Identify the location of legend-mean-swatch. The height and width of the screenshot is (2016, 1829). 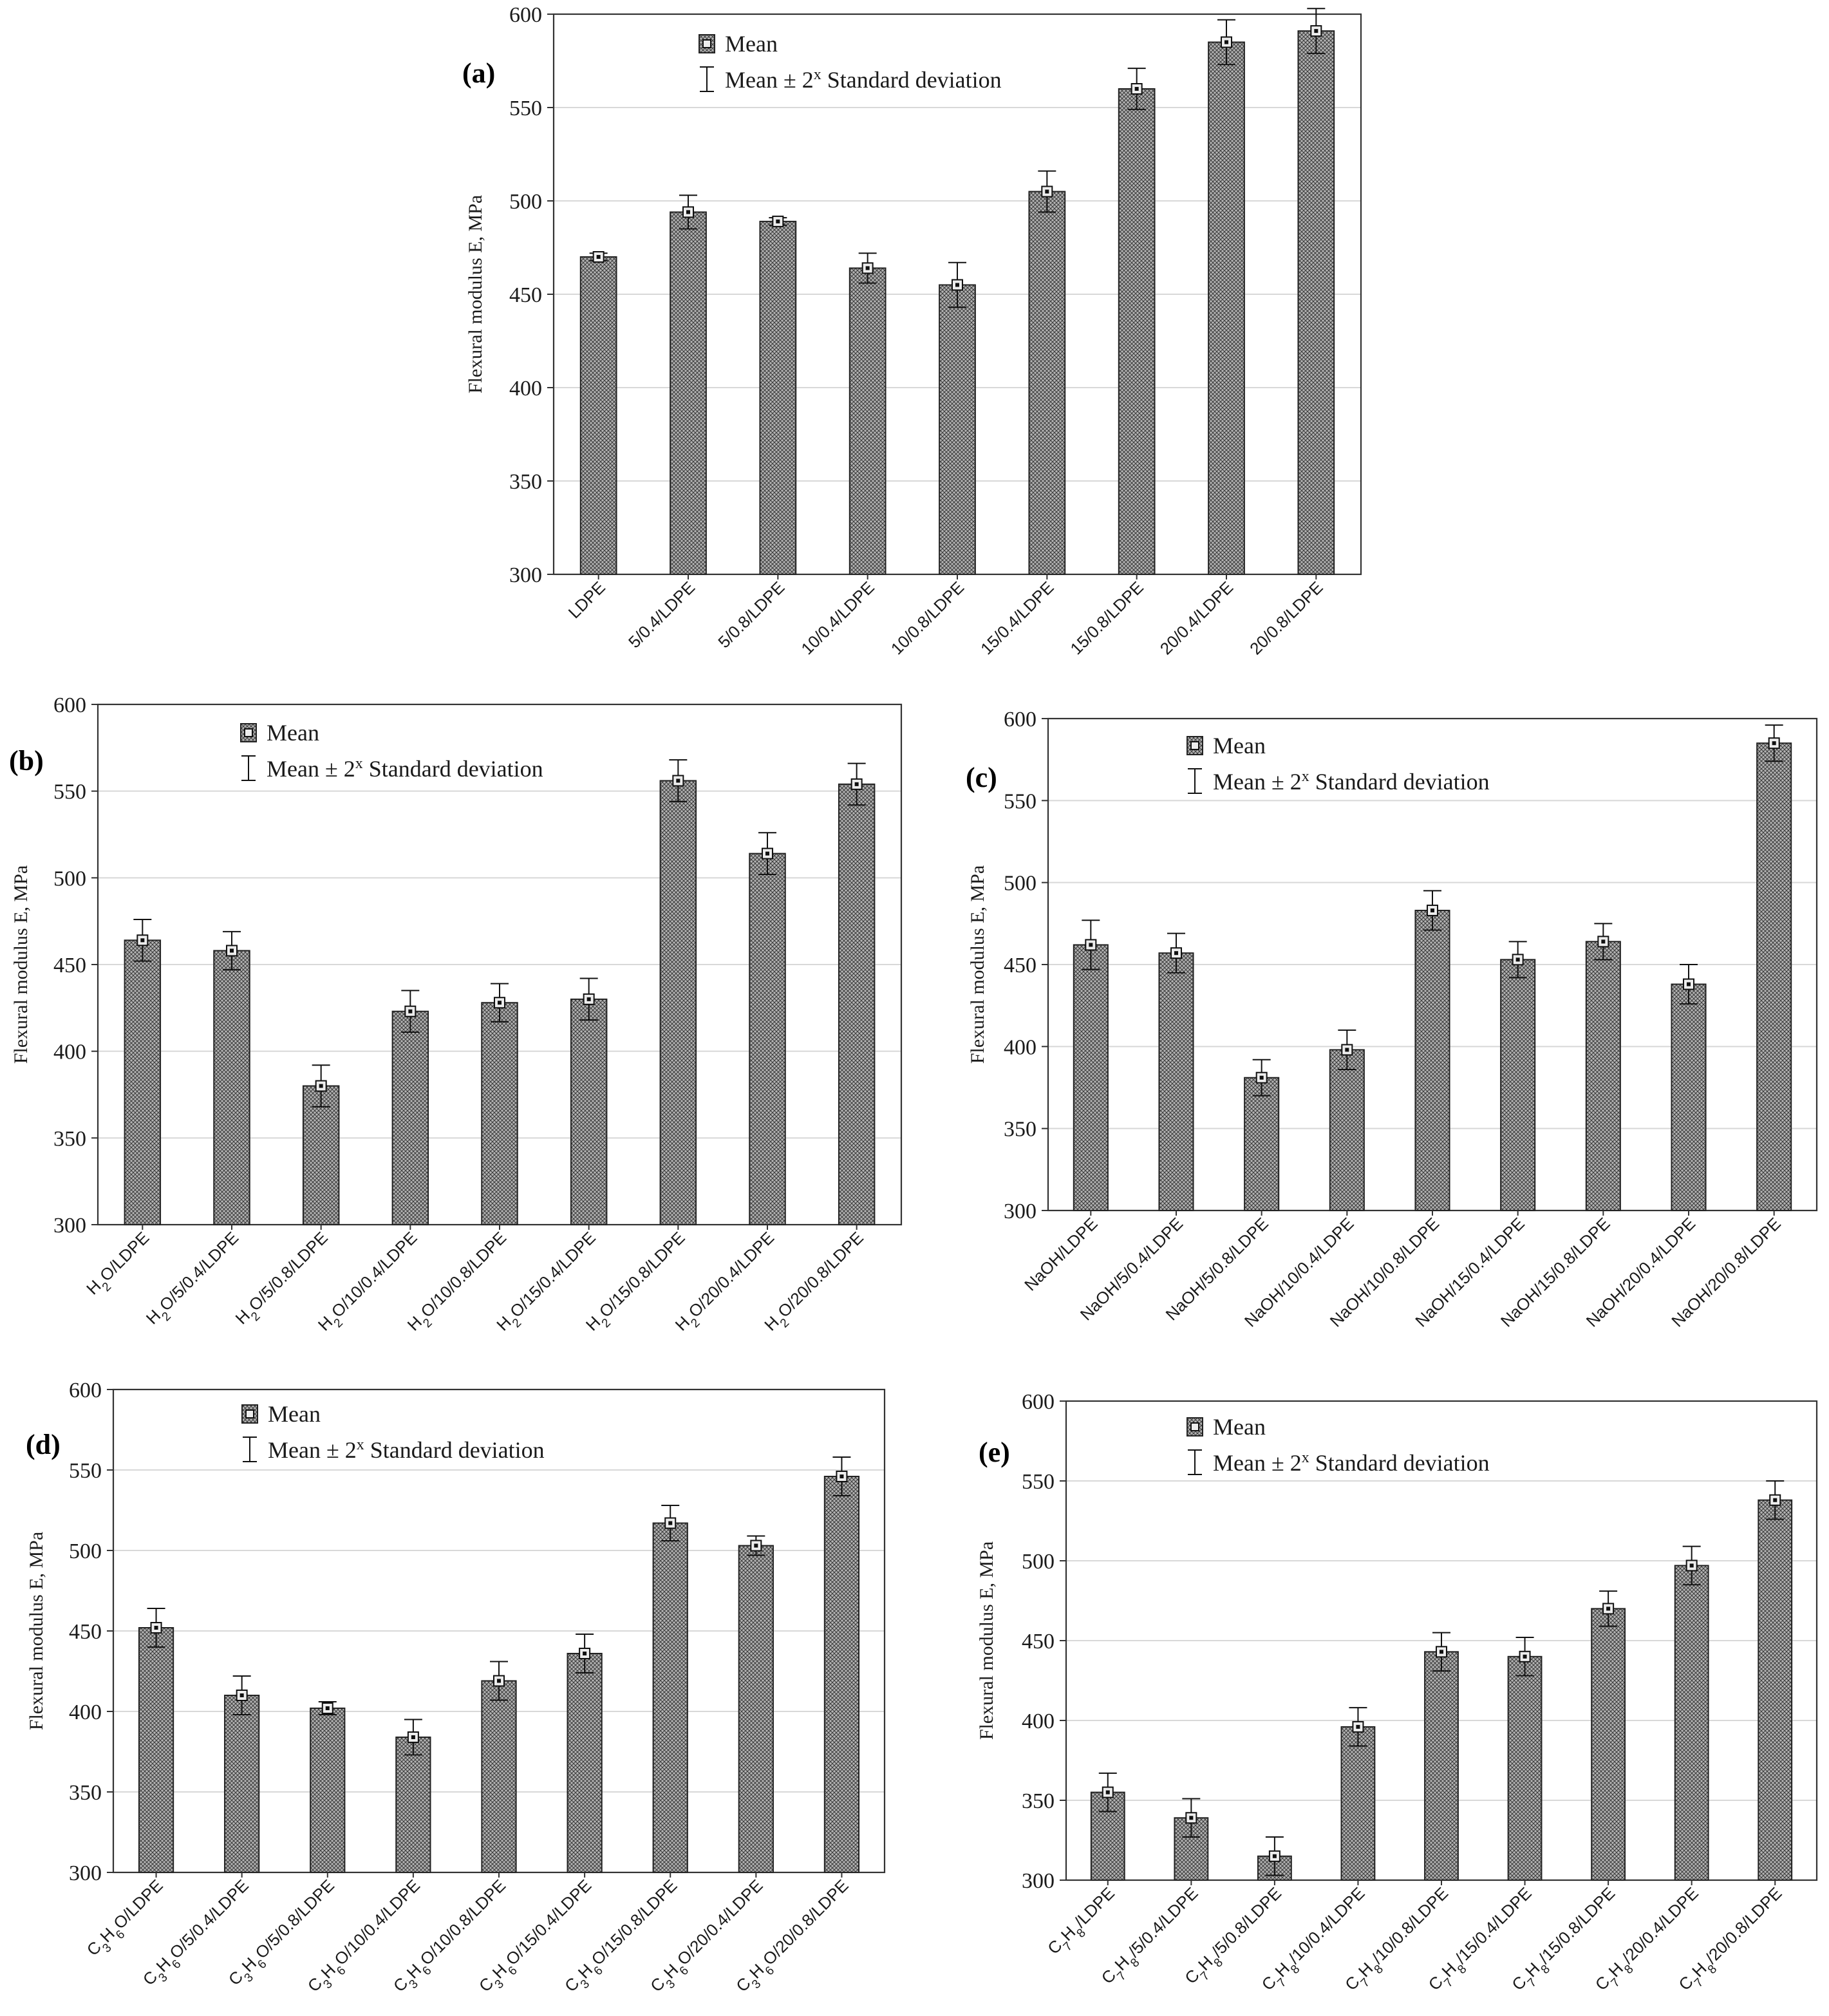
(1195, 1427).